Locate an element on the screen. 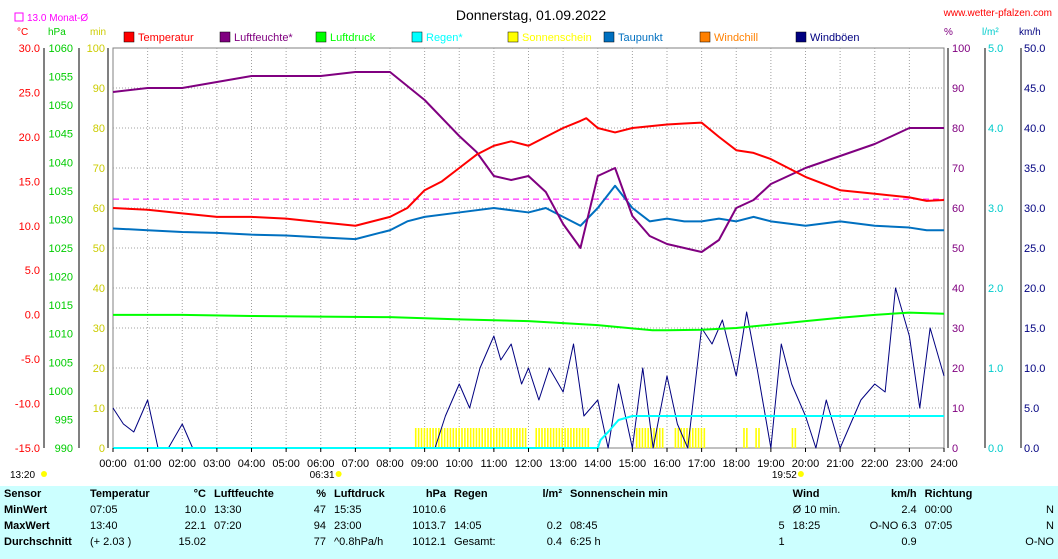  d-time is located at coordinates (955, 542).